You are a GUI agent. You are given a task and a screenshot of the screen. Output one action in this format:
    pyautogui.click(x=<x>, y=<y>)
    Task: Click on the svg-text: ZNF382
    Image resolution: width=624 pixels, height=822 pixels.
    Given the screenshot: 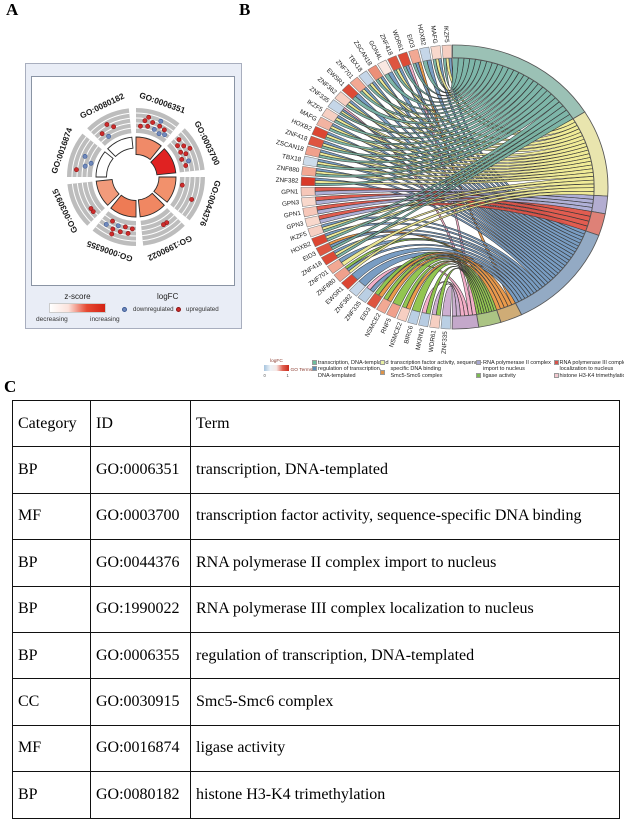 What is the action you would take?
    pyautogui.click(x=288, y=181)
    